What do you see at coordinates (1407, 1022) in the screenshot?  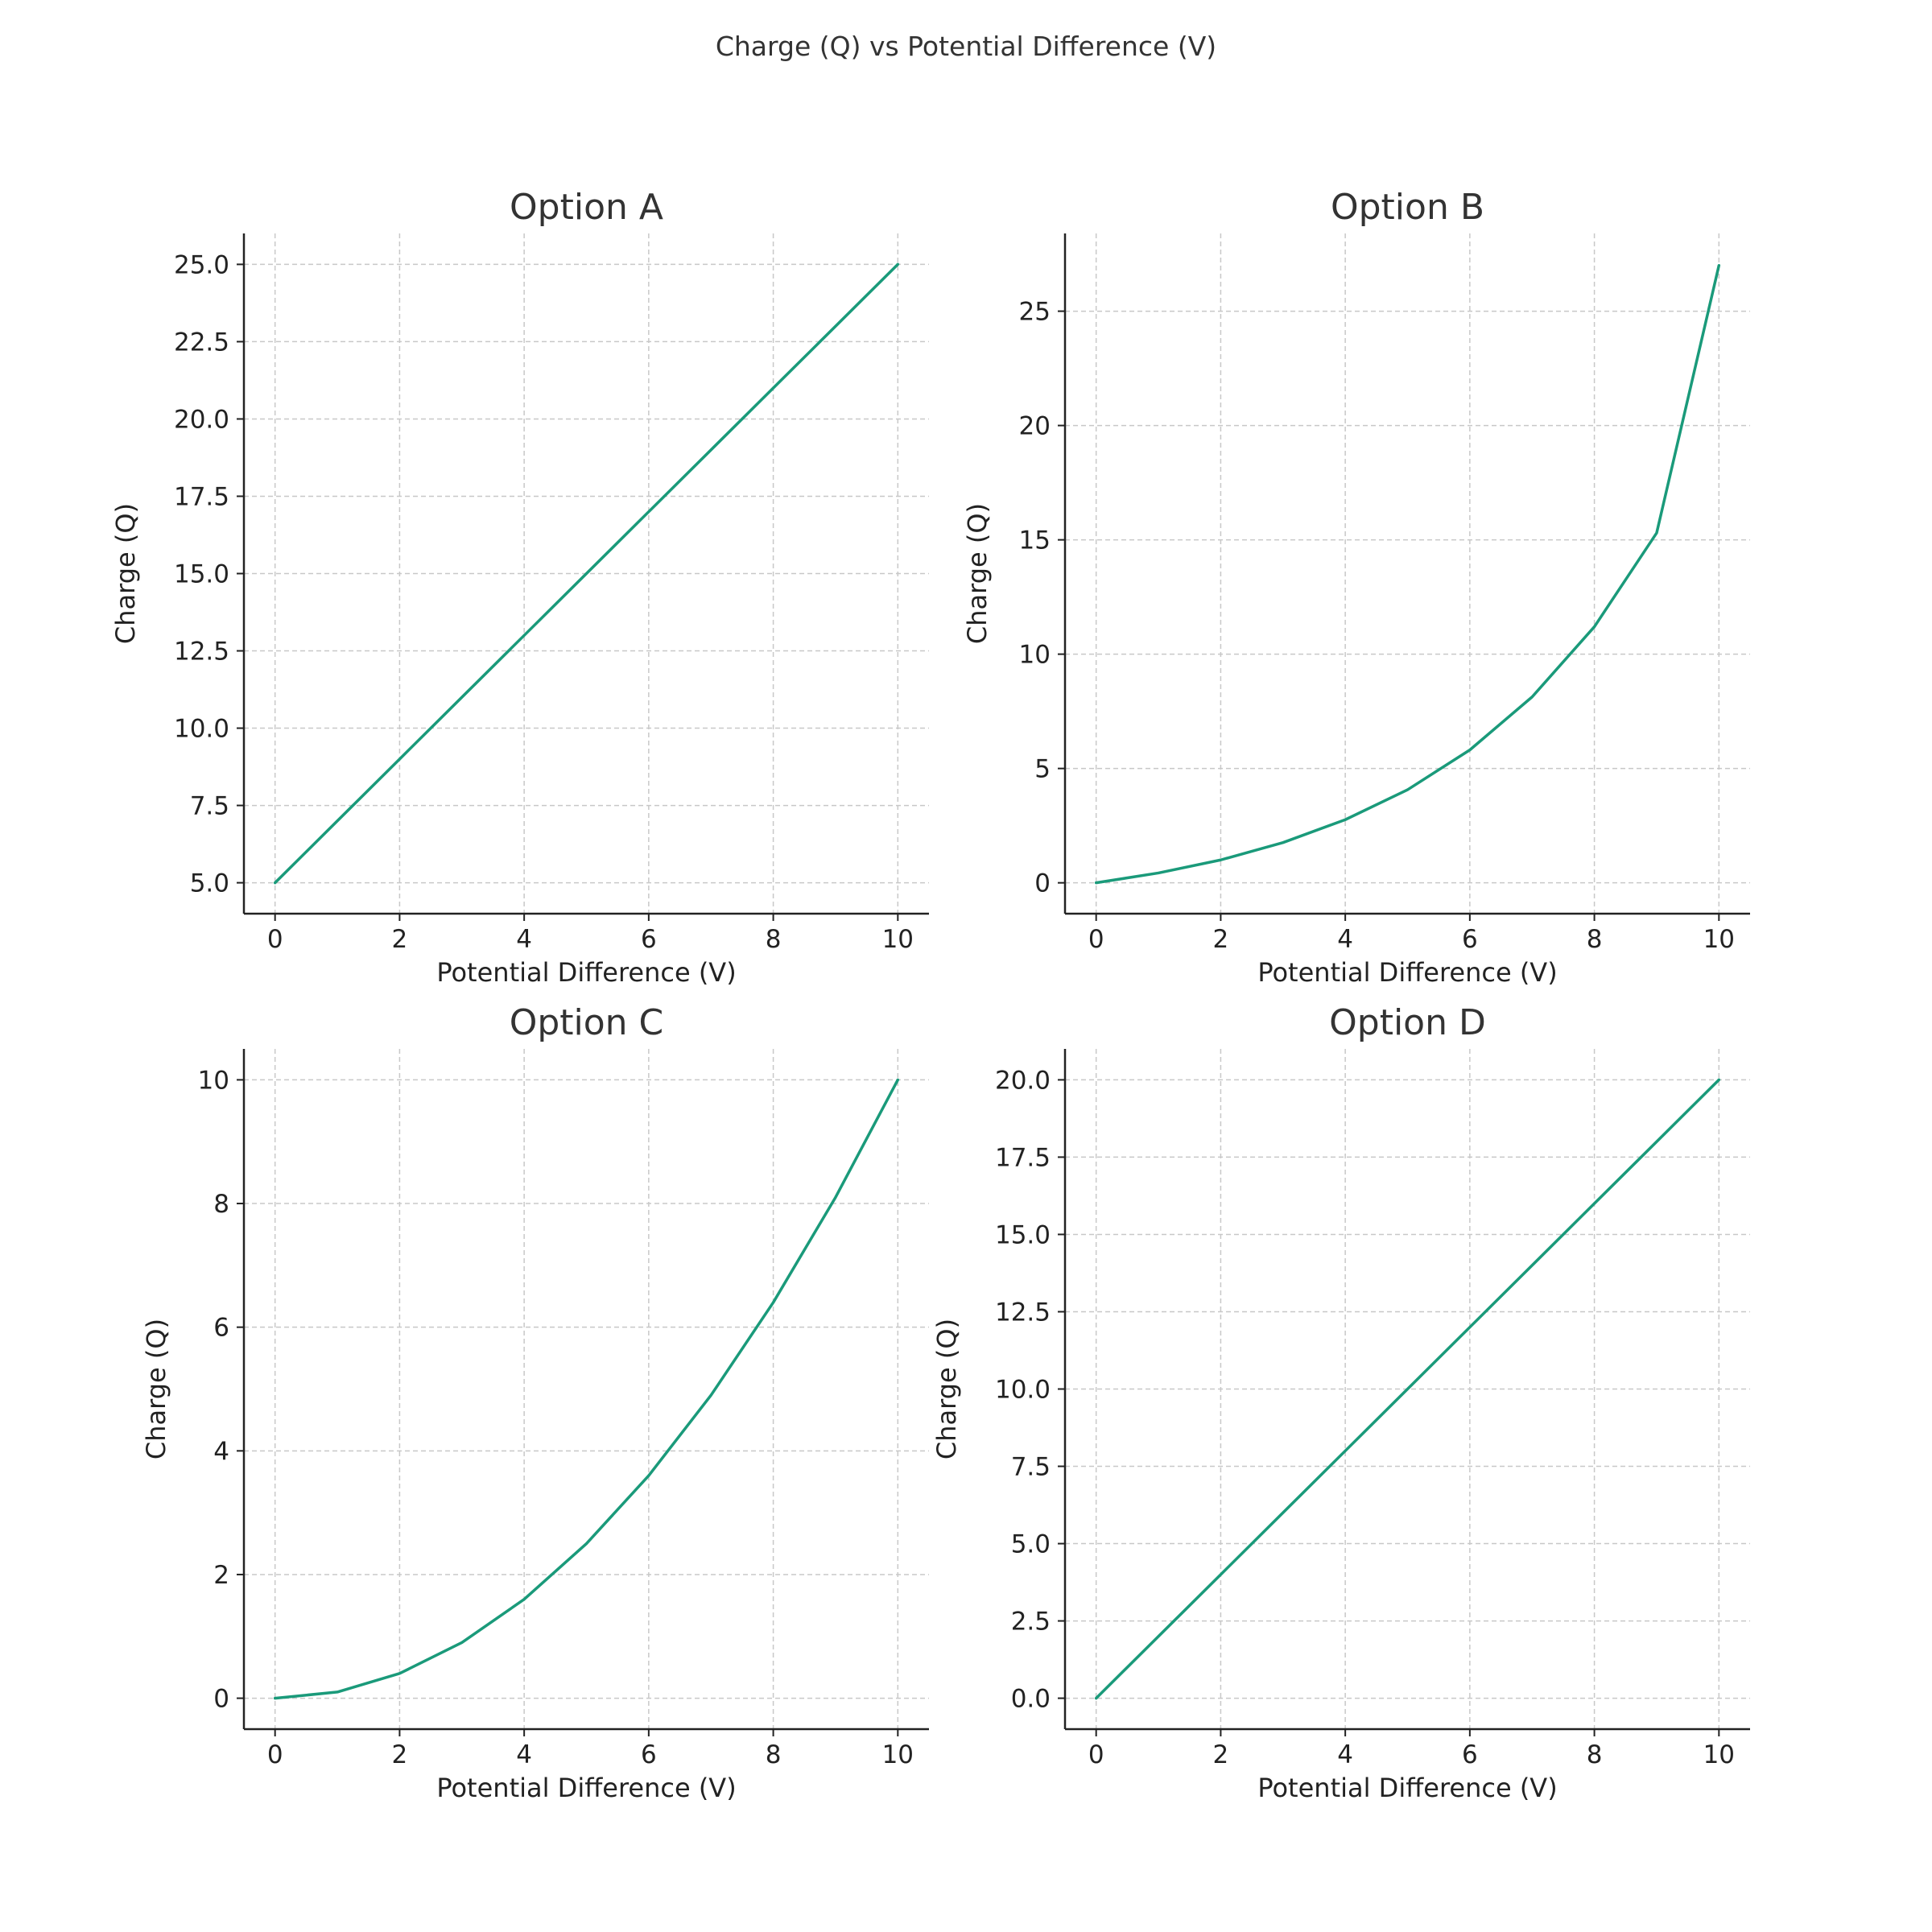 I see `subplot-title: Option D` at bounding box center [1407, 1022].